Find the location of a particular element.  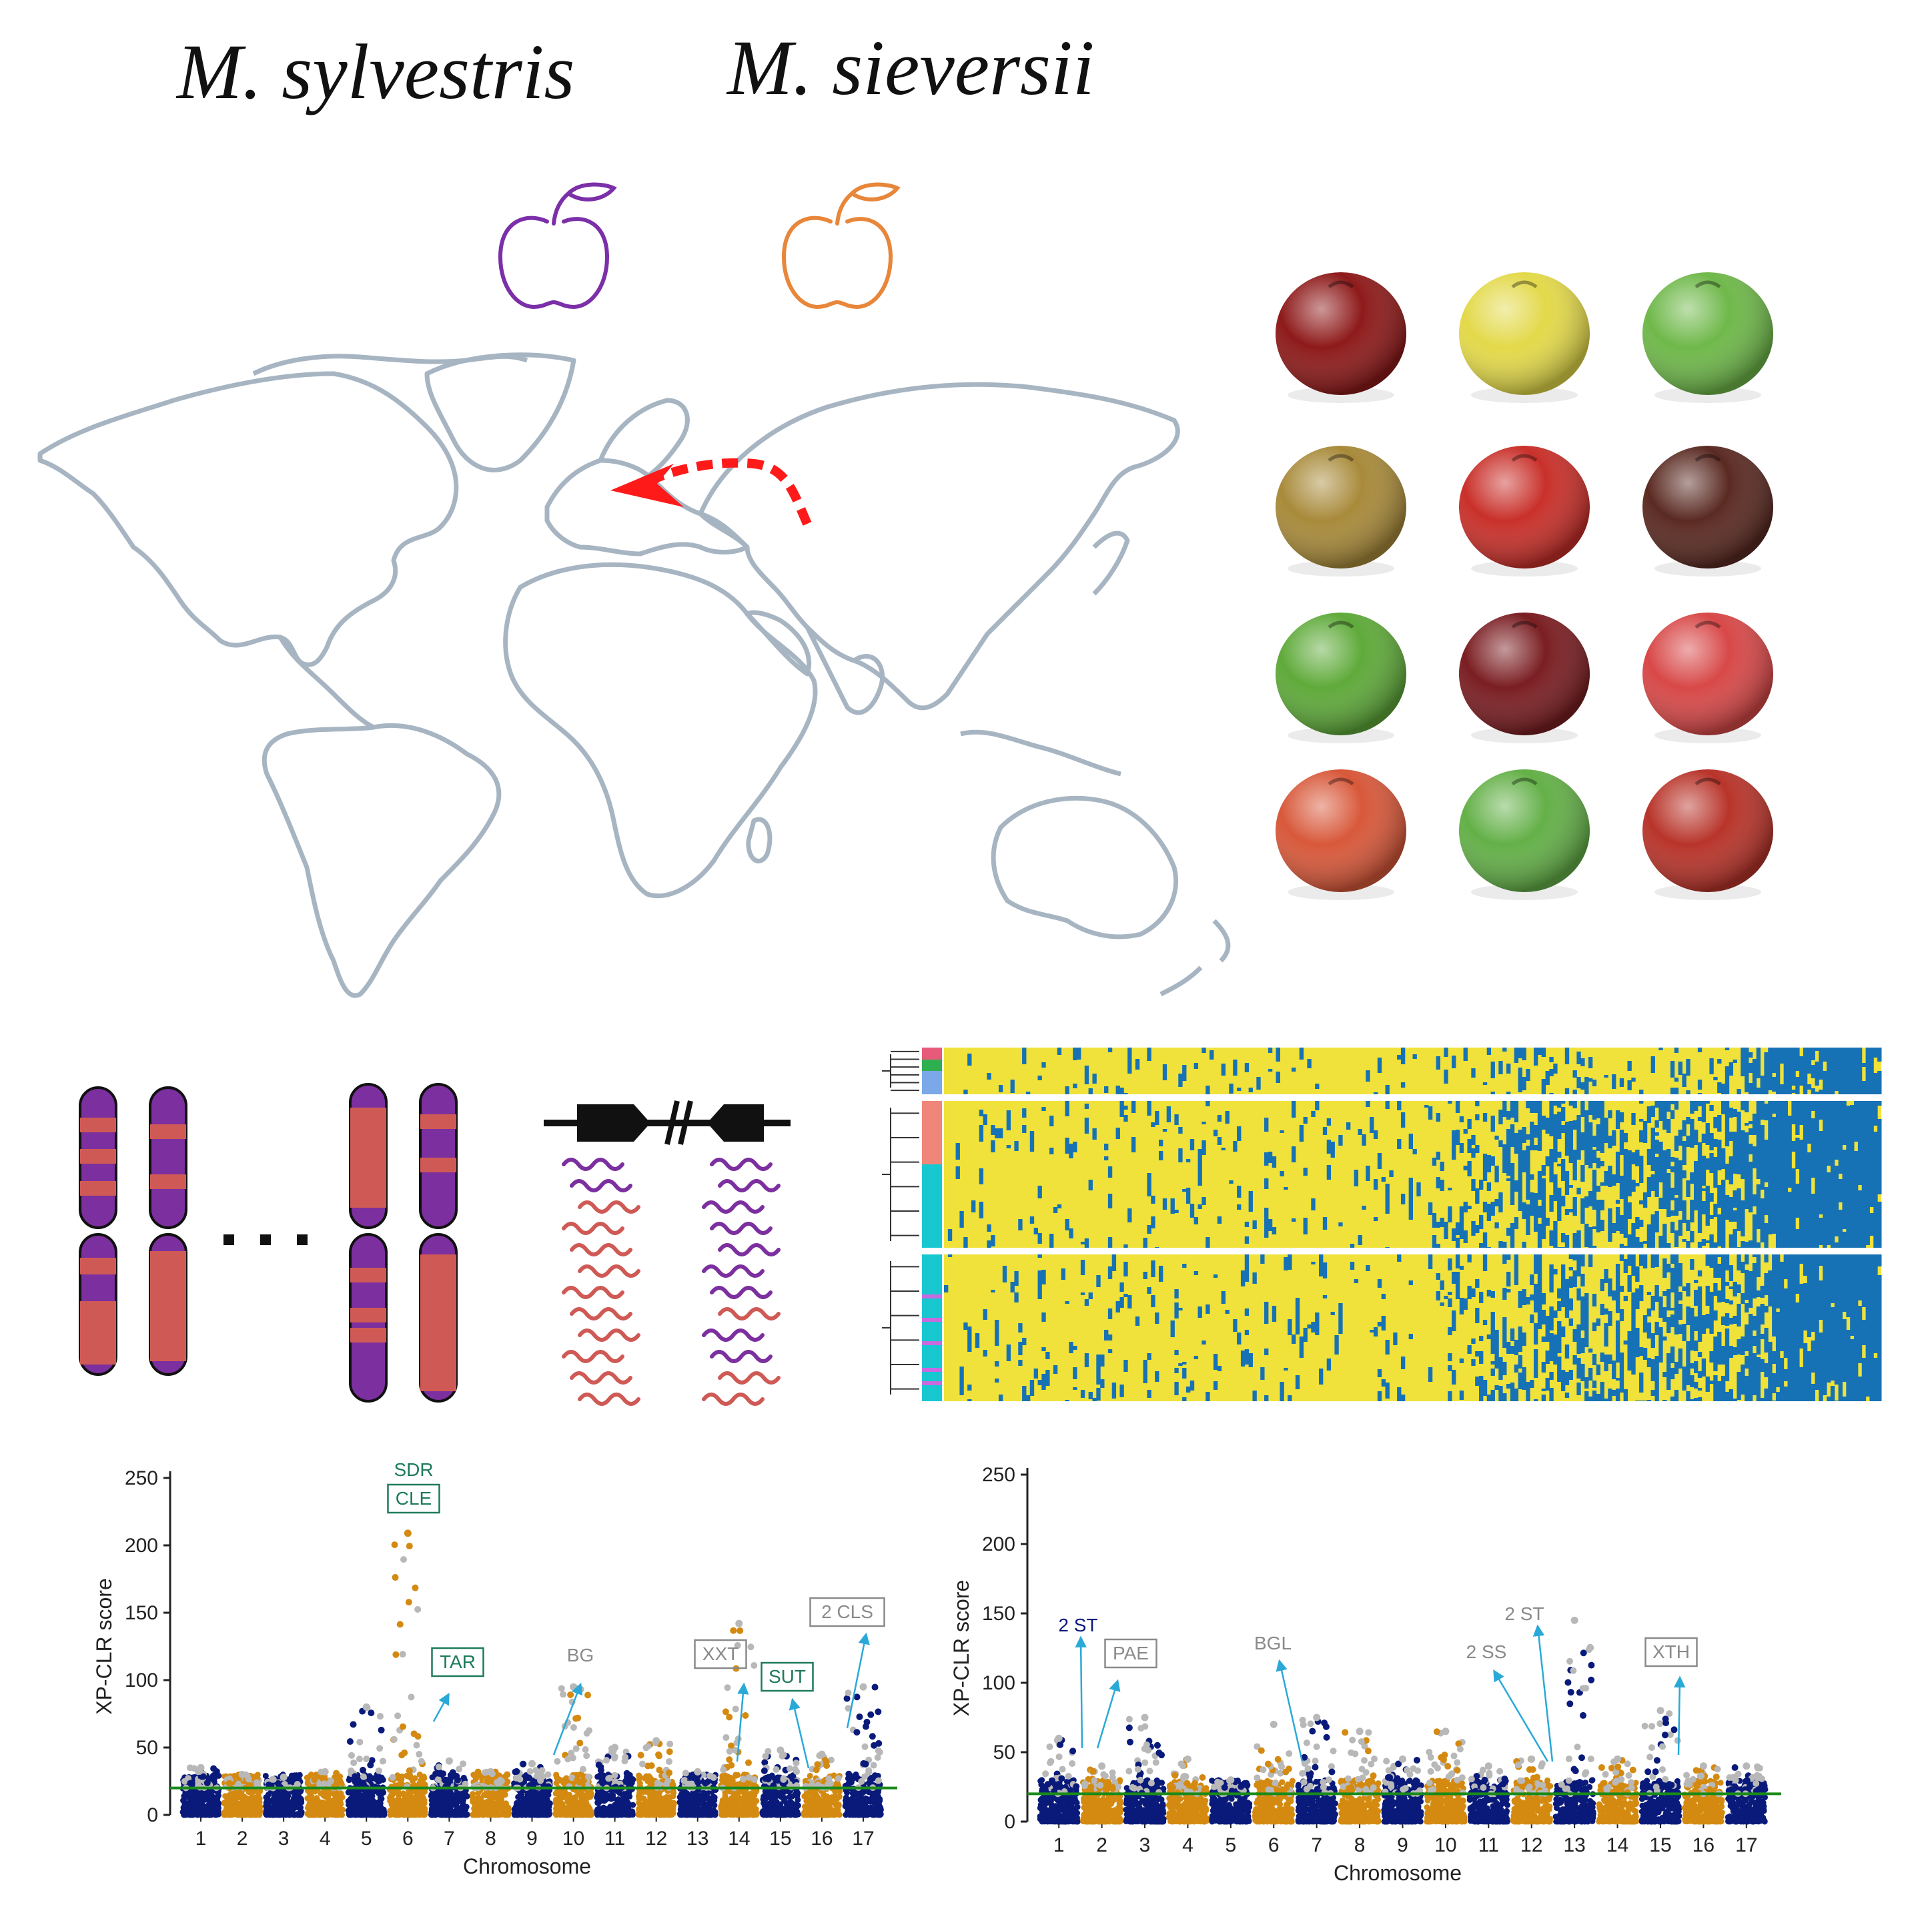

arrow-head-icon is located at coordinates (647, 486).